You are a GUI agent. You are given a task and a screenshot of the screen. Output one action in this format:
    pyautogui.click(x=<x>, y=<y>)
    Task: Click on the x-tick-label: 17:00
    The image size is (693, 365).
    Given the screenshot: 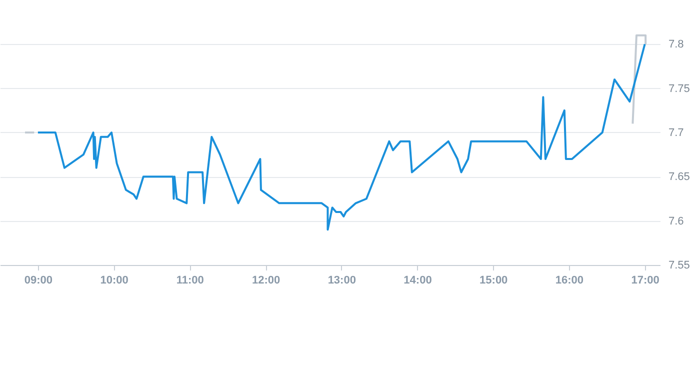 What is the action you would take?
    pyautogui.click(x=645, y=280)
    